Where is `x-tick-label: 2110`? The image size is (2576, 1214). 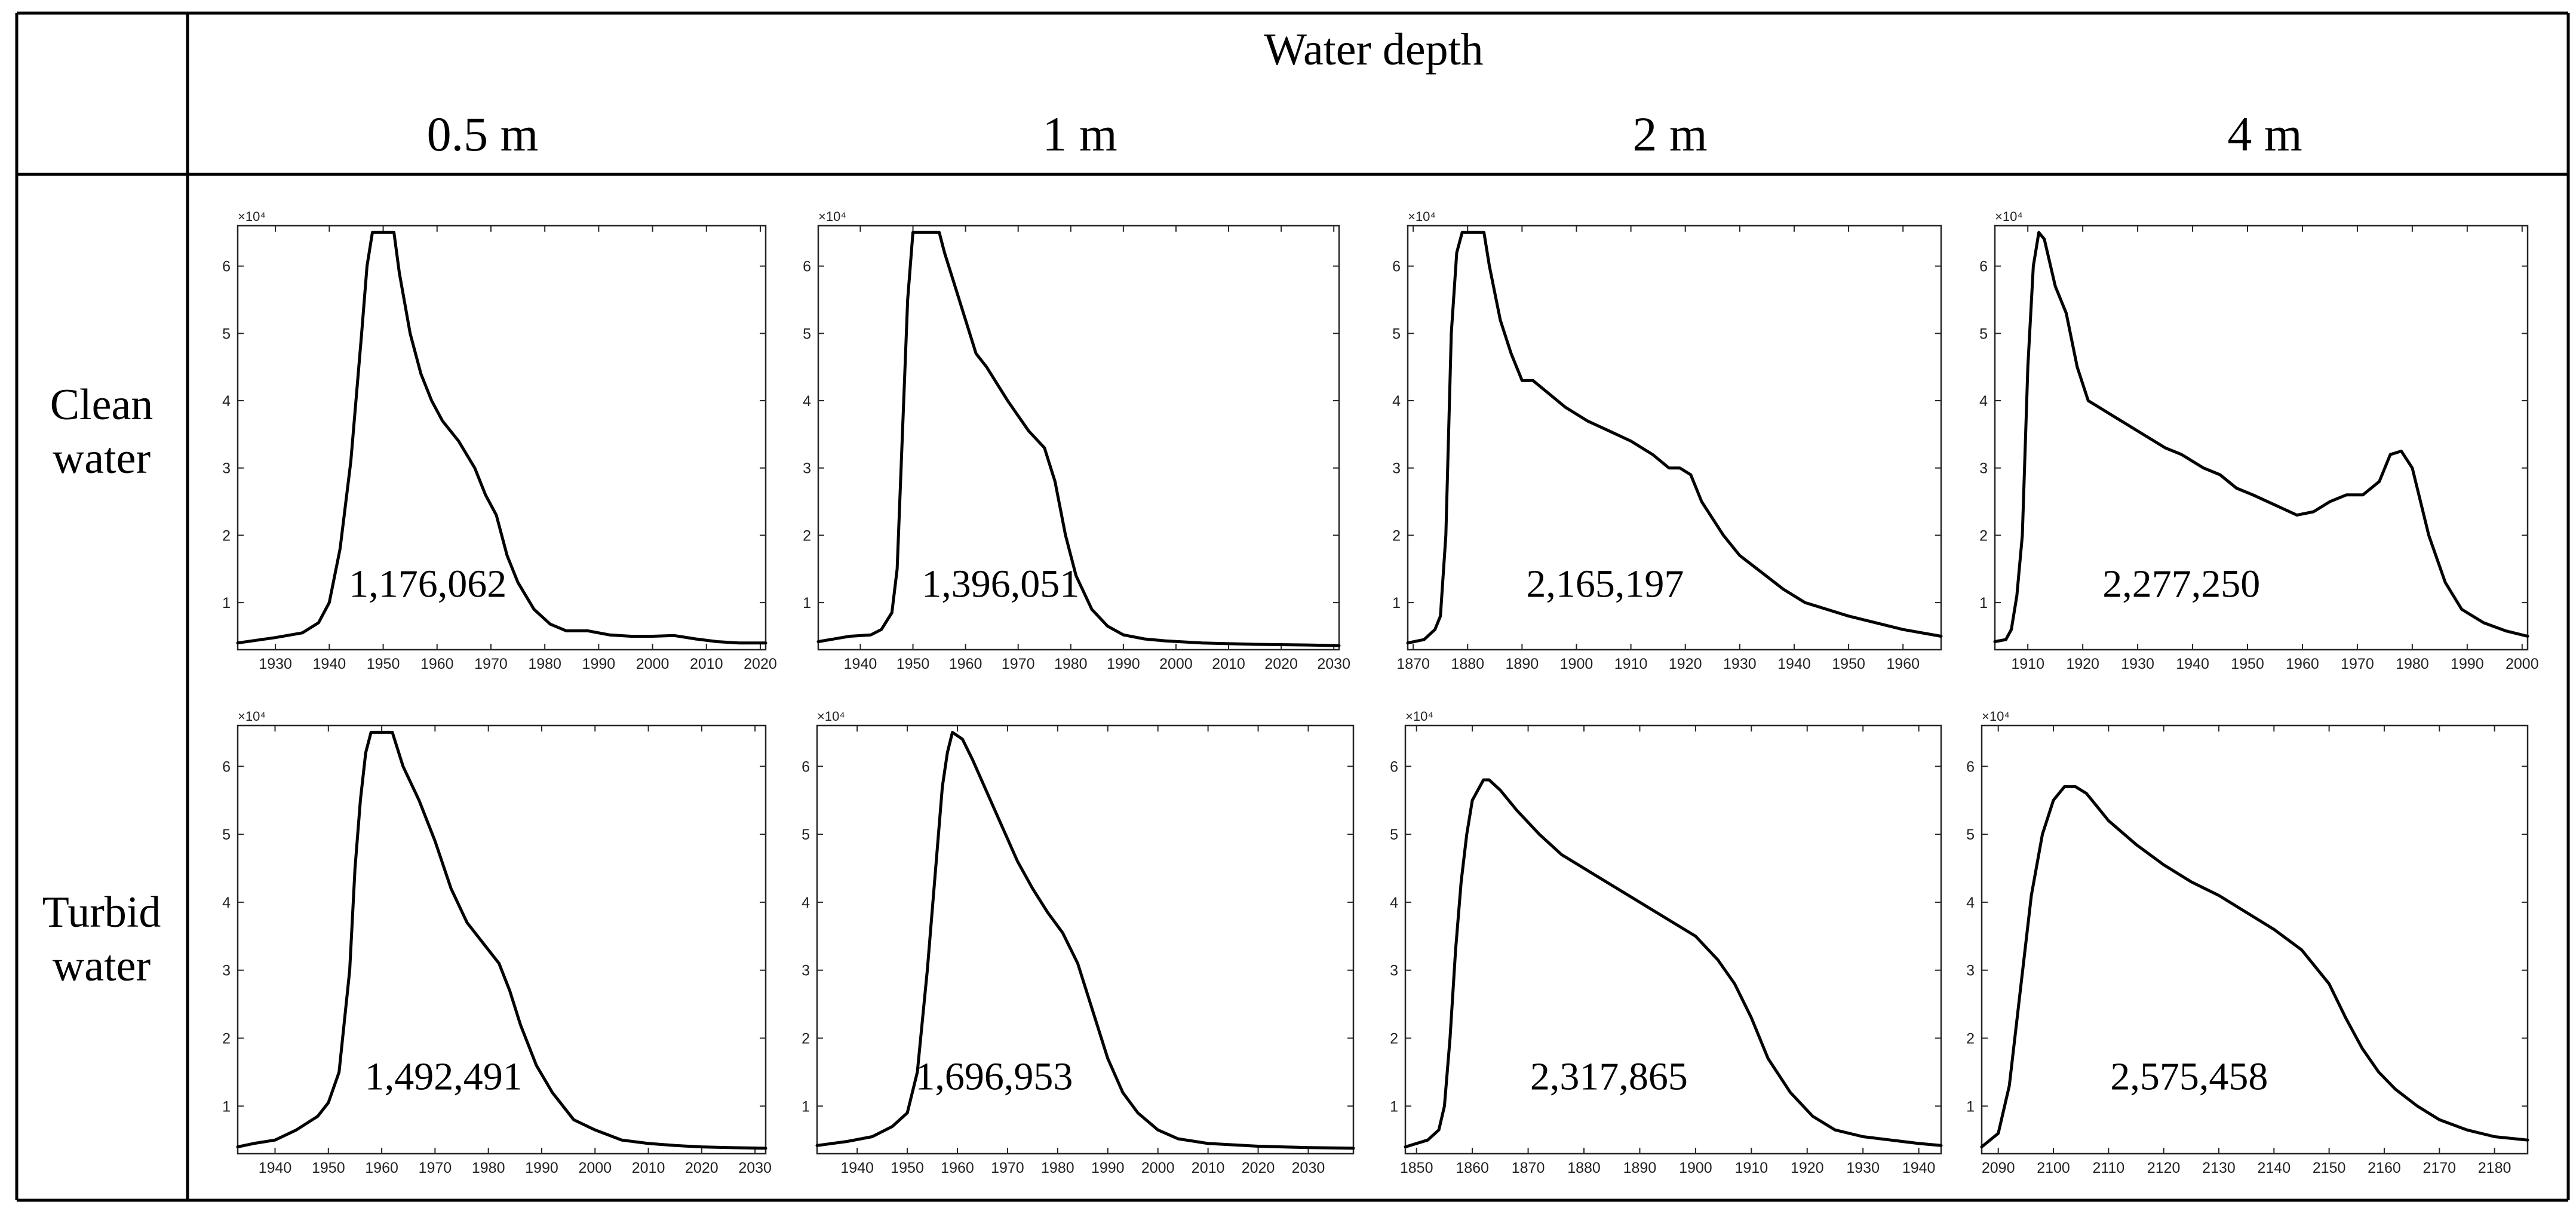
x-tick-label: 2110 is located at coordinates (2108, 1168).